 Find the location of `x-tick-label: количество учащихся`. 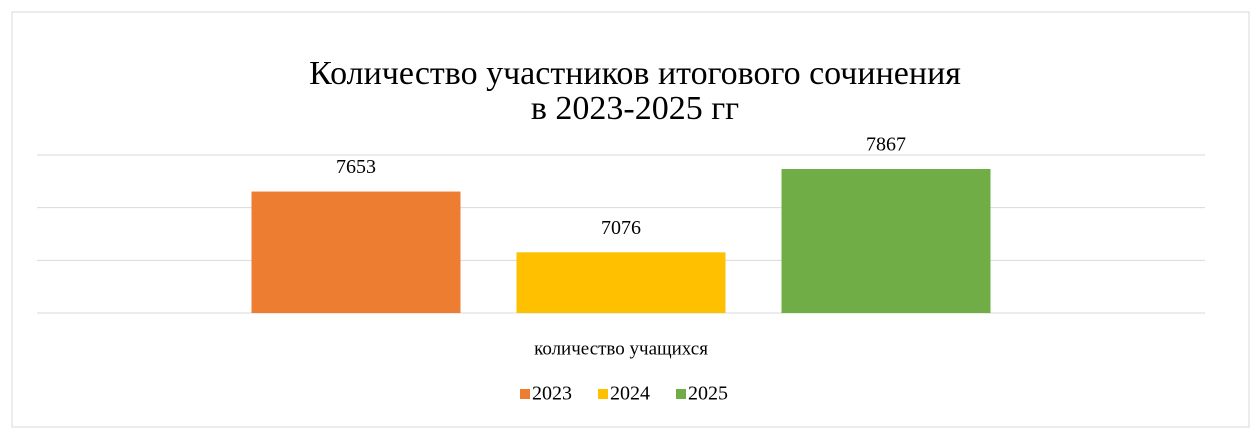

x-tick-label: количество учащихся is located at coordinates (621, 348).